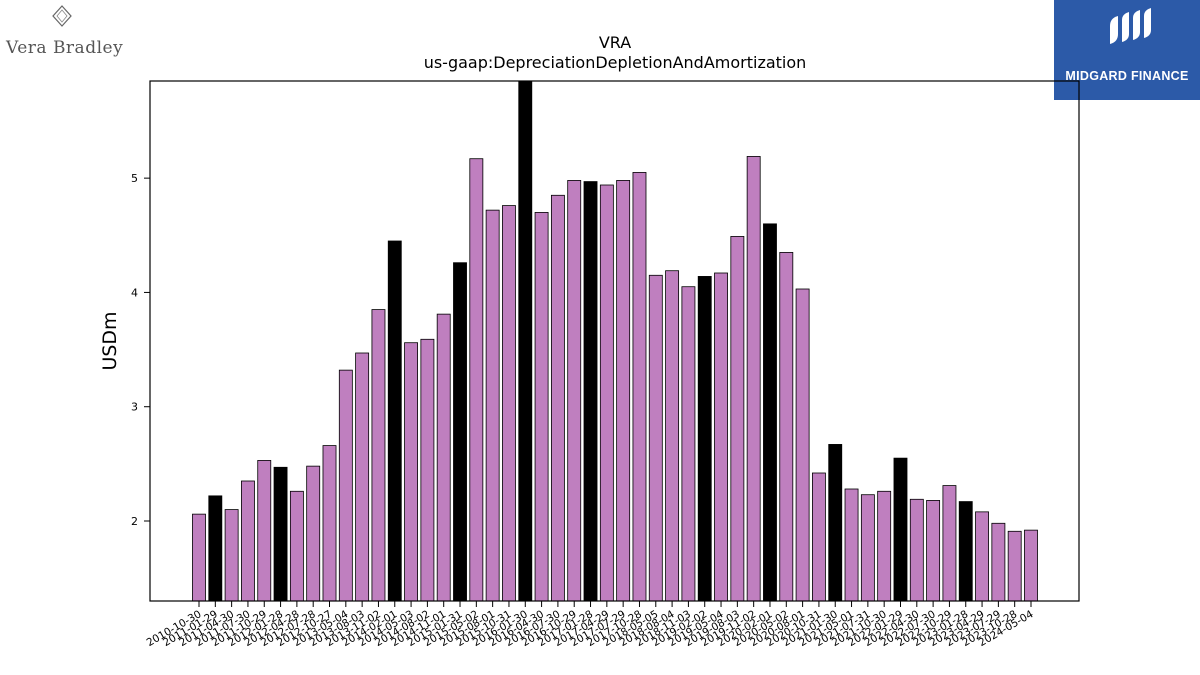  Describe the element at coordinates (140, 350) in the screenshot. I see `y-axis-ticks: 2 3 4 5` at that location.